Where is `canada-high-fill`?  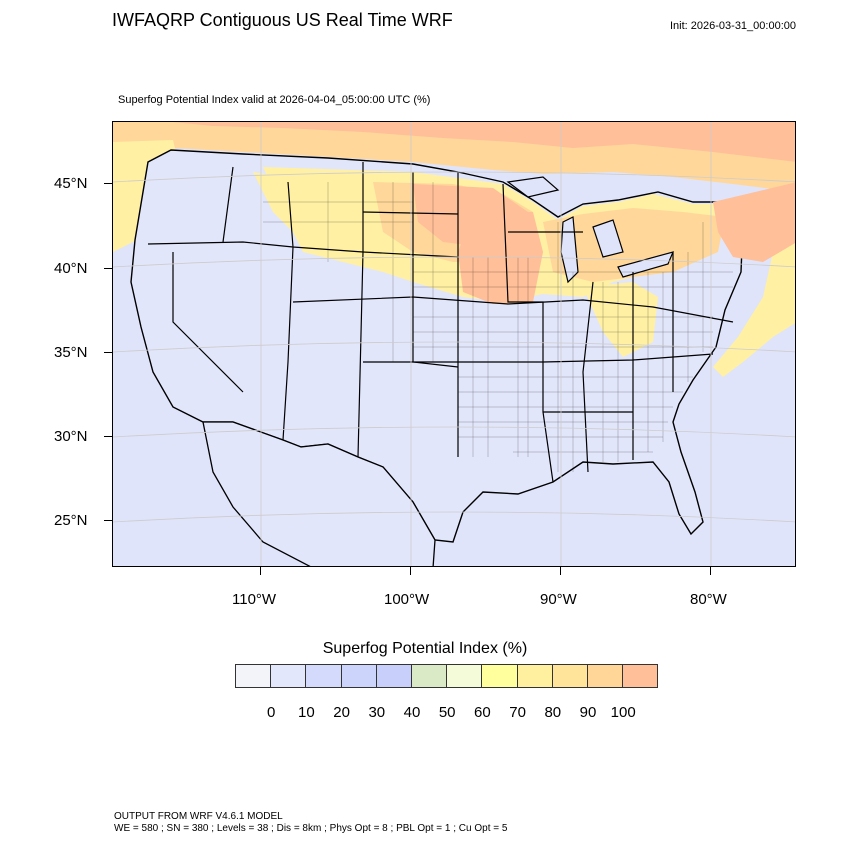 canada-high-fill is located at coordinates (484, 142).